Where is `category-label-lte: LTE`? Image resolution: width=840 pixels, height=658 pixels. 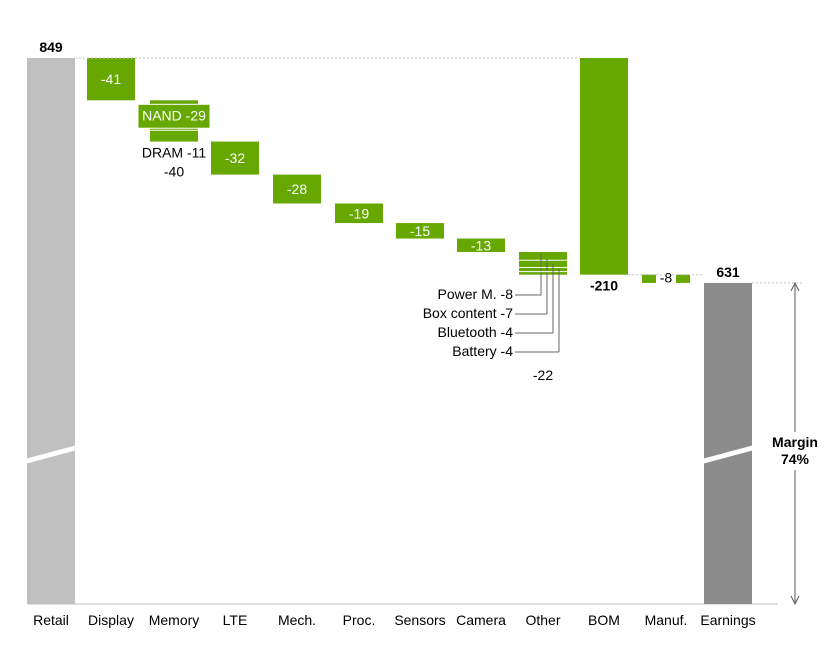 category-label-lte: LTE is located at coordinates (235, 620).